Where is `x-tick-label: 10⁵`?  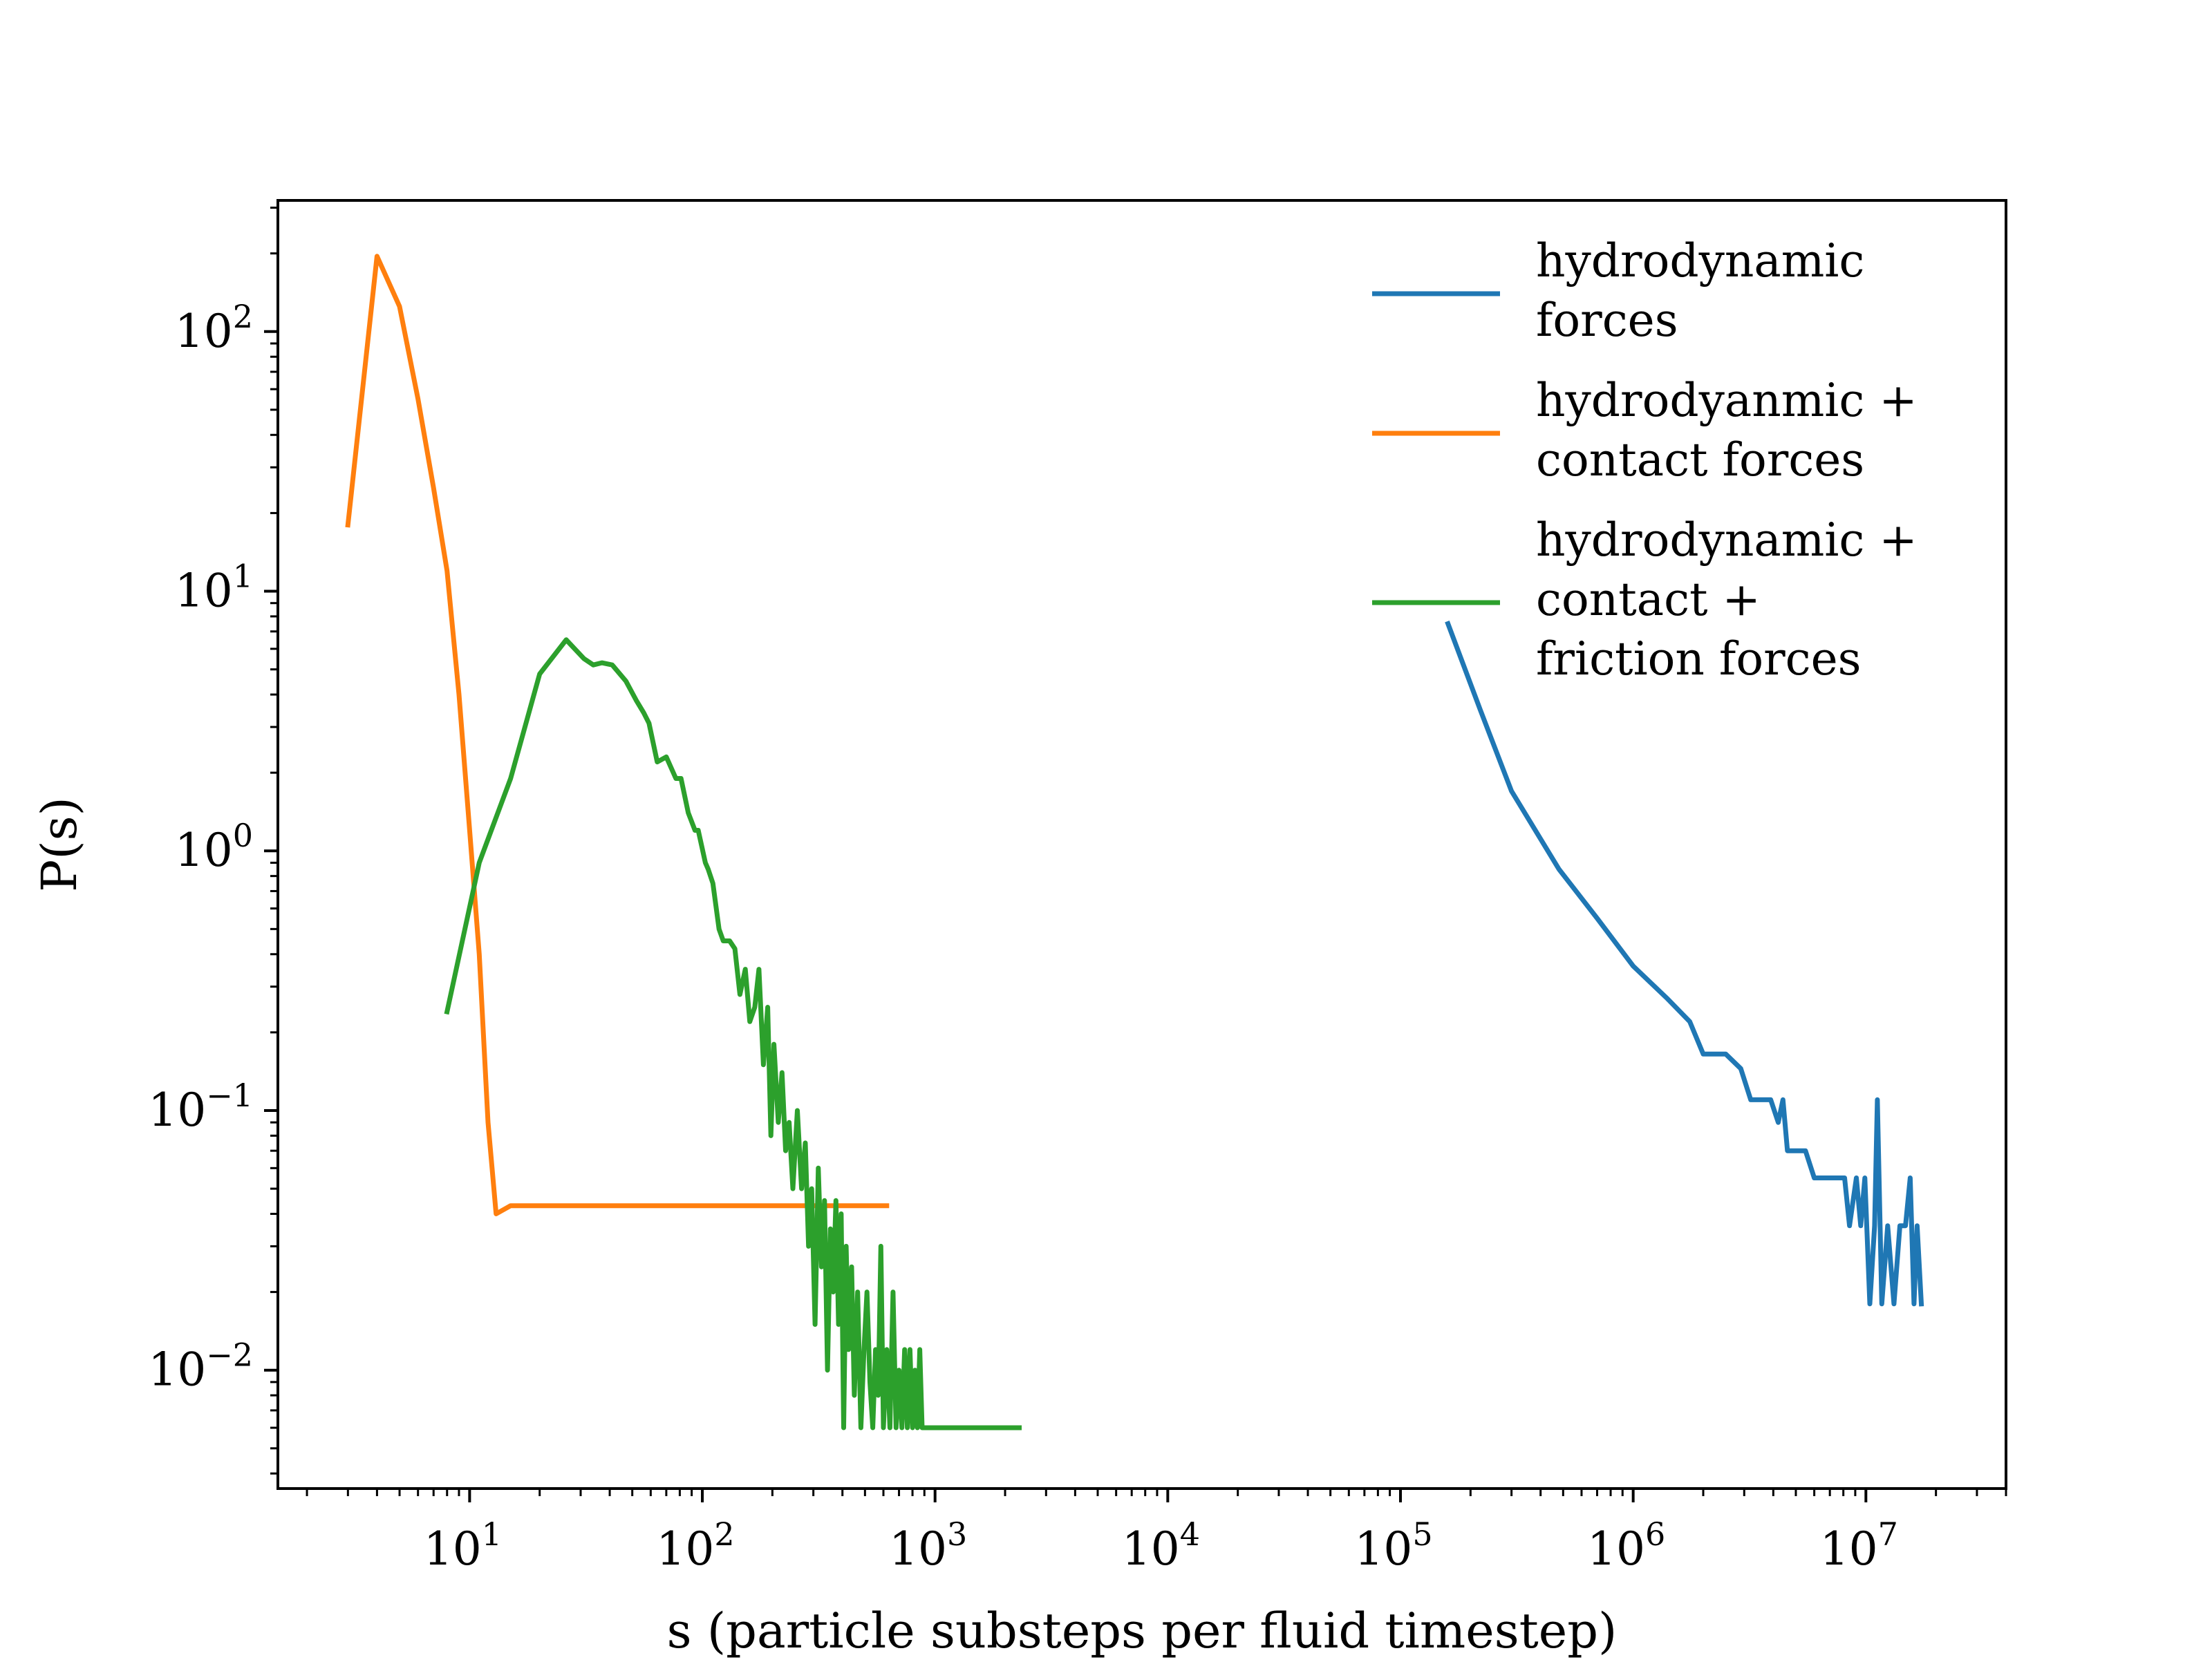
x-tick-label: 10⁵ is located at coordinates (1393, 1545).